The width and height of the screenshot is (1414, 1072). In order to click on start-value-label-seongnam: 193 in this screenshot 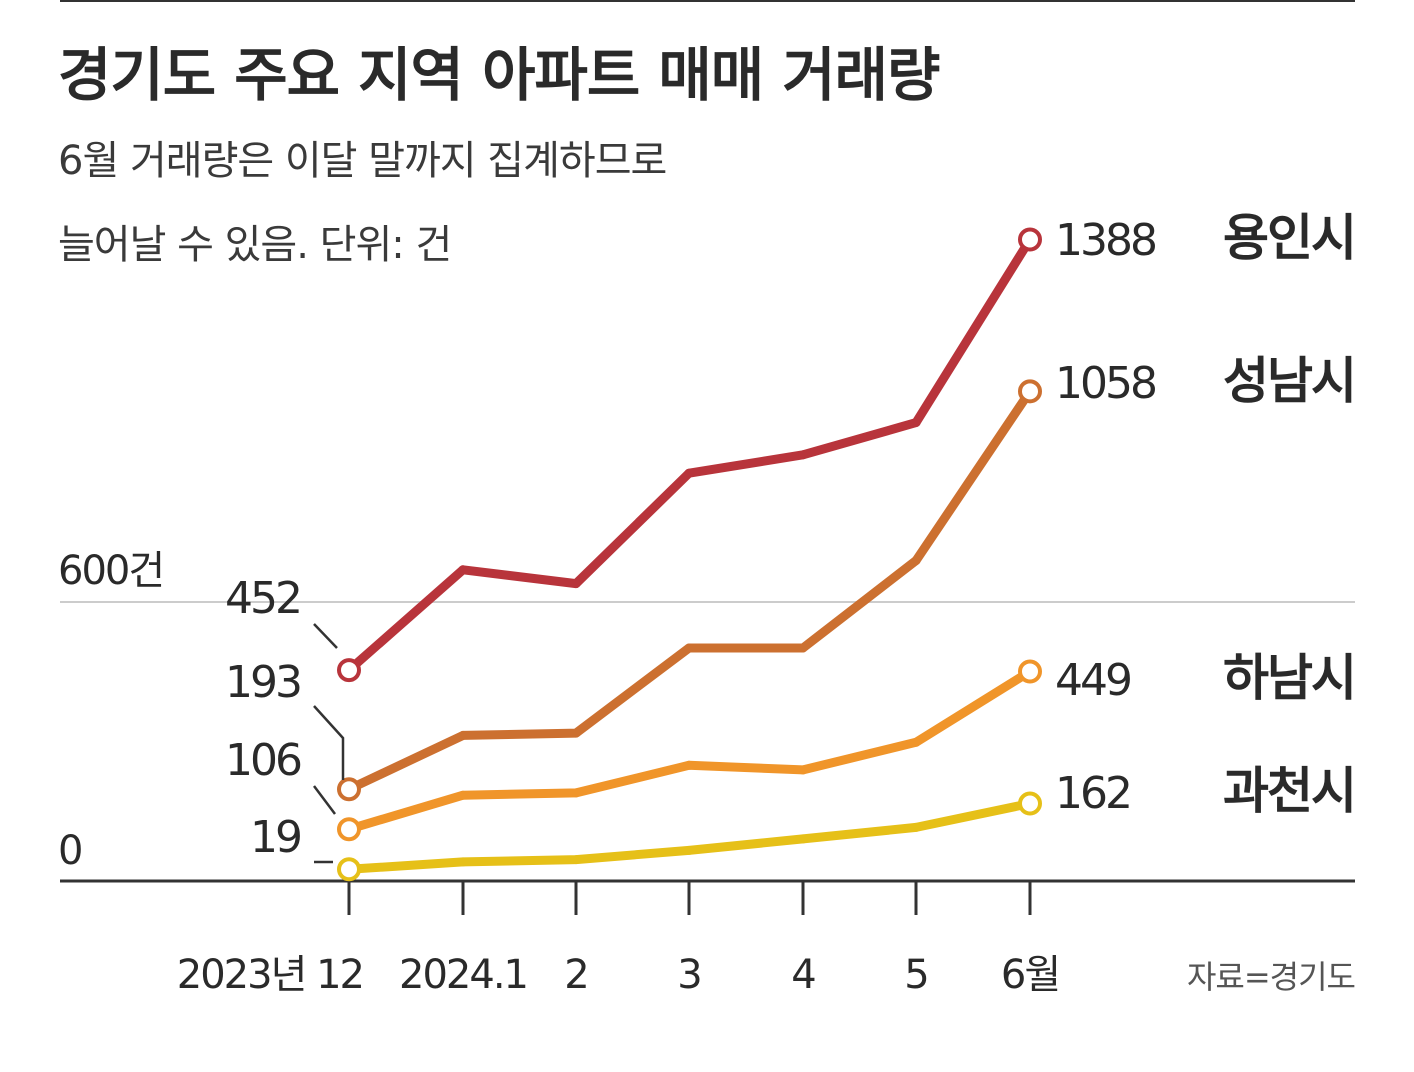, I will do `click(262, 682)`.